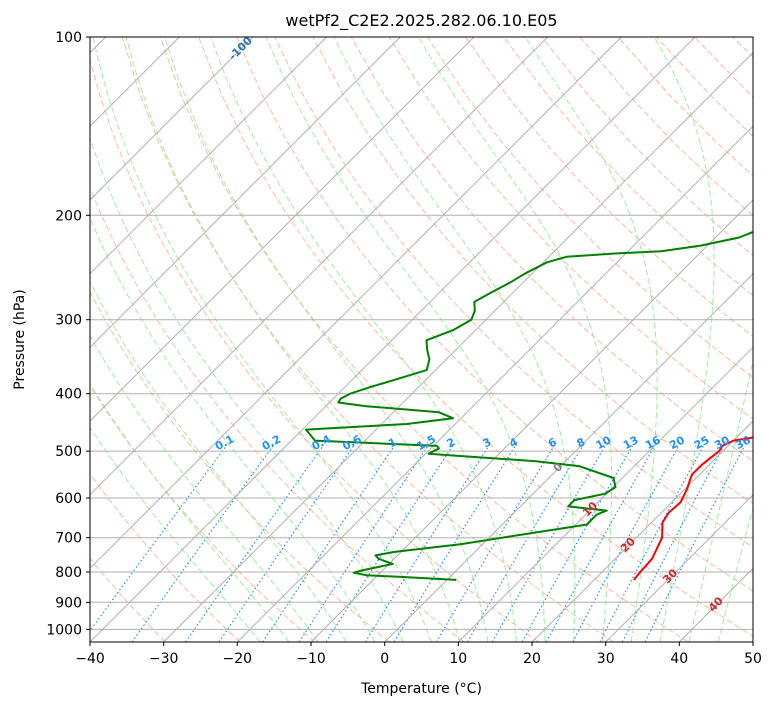 Image resolution: width=775 pixels, height=708 pixels. I want to click on isotherm-label: 40, so click(716, 604).